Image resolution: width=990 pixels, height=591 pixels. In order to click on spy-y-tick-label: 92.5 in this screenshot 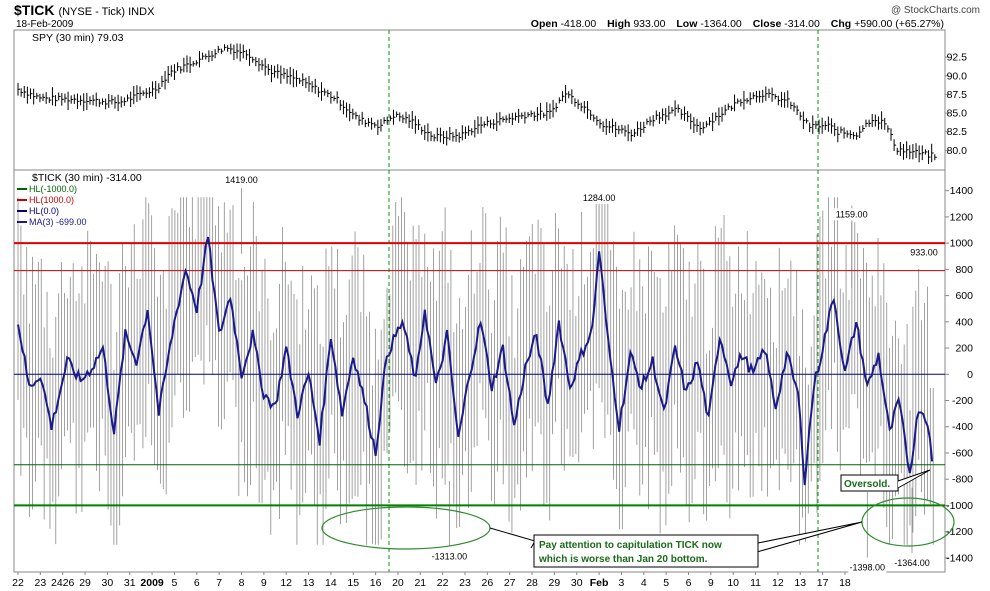, I will do `click(957, 58)`.